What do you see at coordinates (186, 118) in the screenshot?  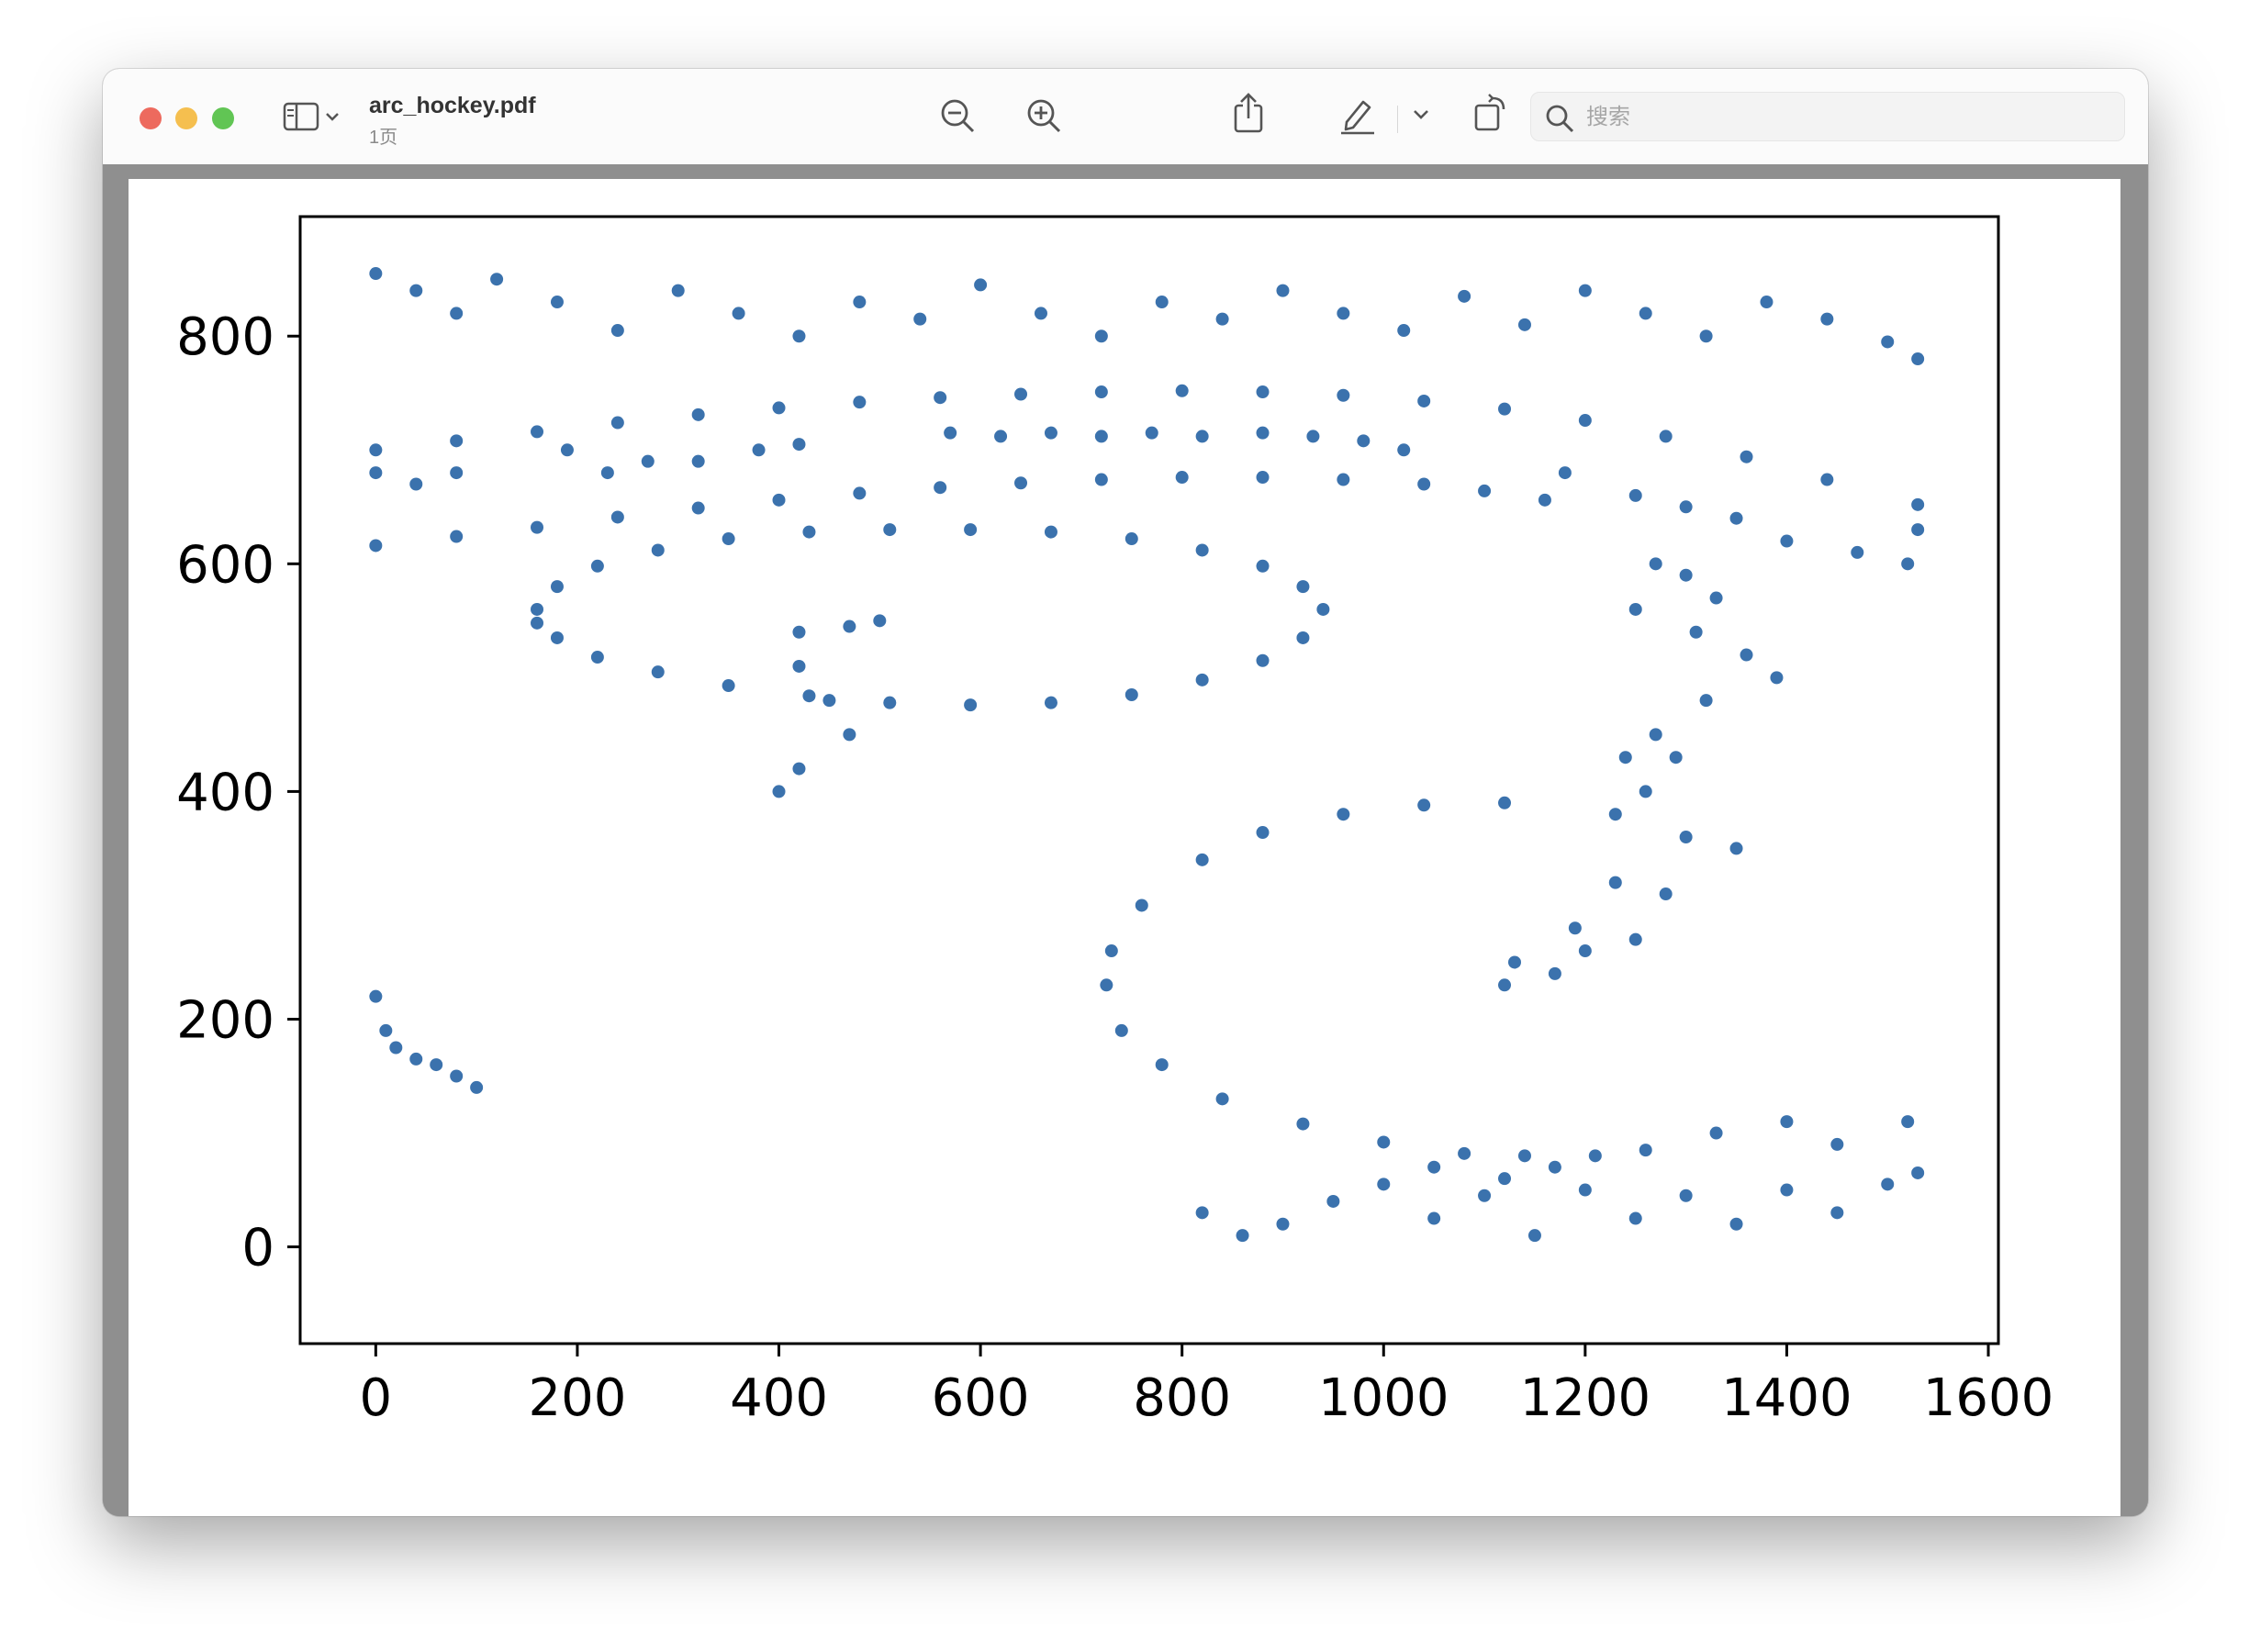 I see `minimize-window-button` at bounding box center [186, 118].